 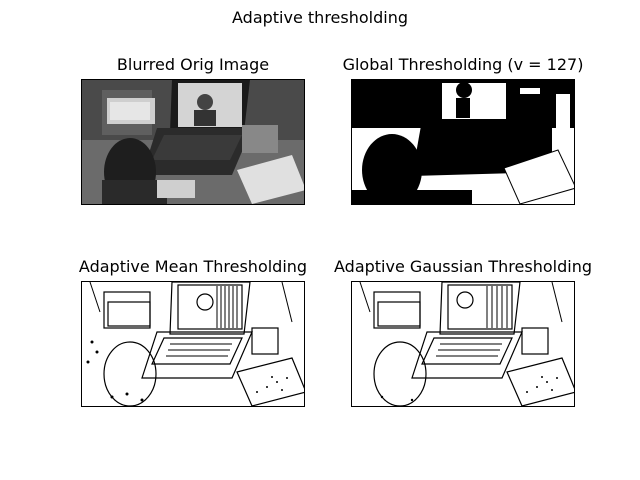 I want to click on panel-title-adaptive-mean: Adaptive Mean Thresholding, so click(x=193, y=266).